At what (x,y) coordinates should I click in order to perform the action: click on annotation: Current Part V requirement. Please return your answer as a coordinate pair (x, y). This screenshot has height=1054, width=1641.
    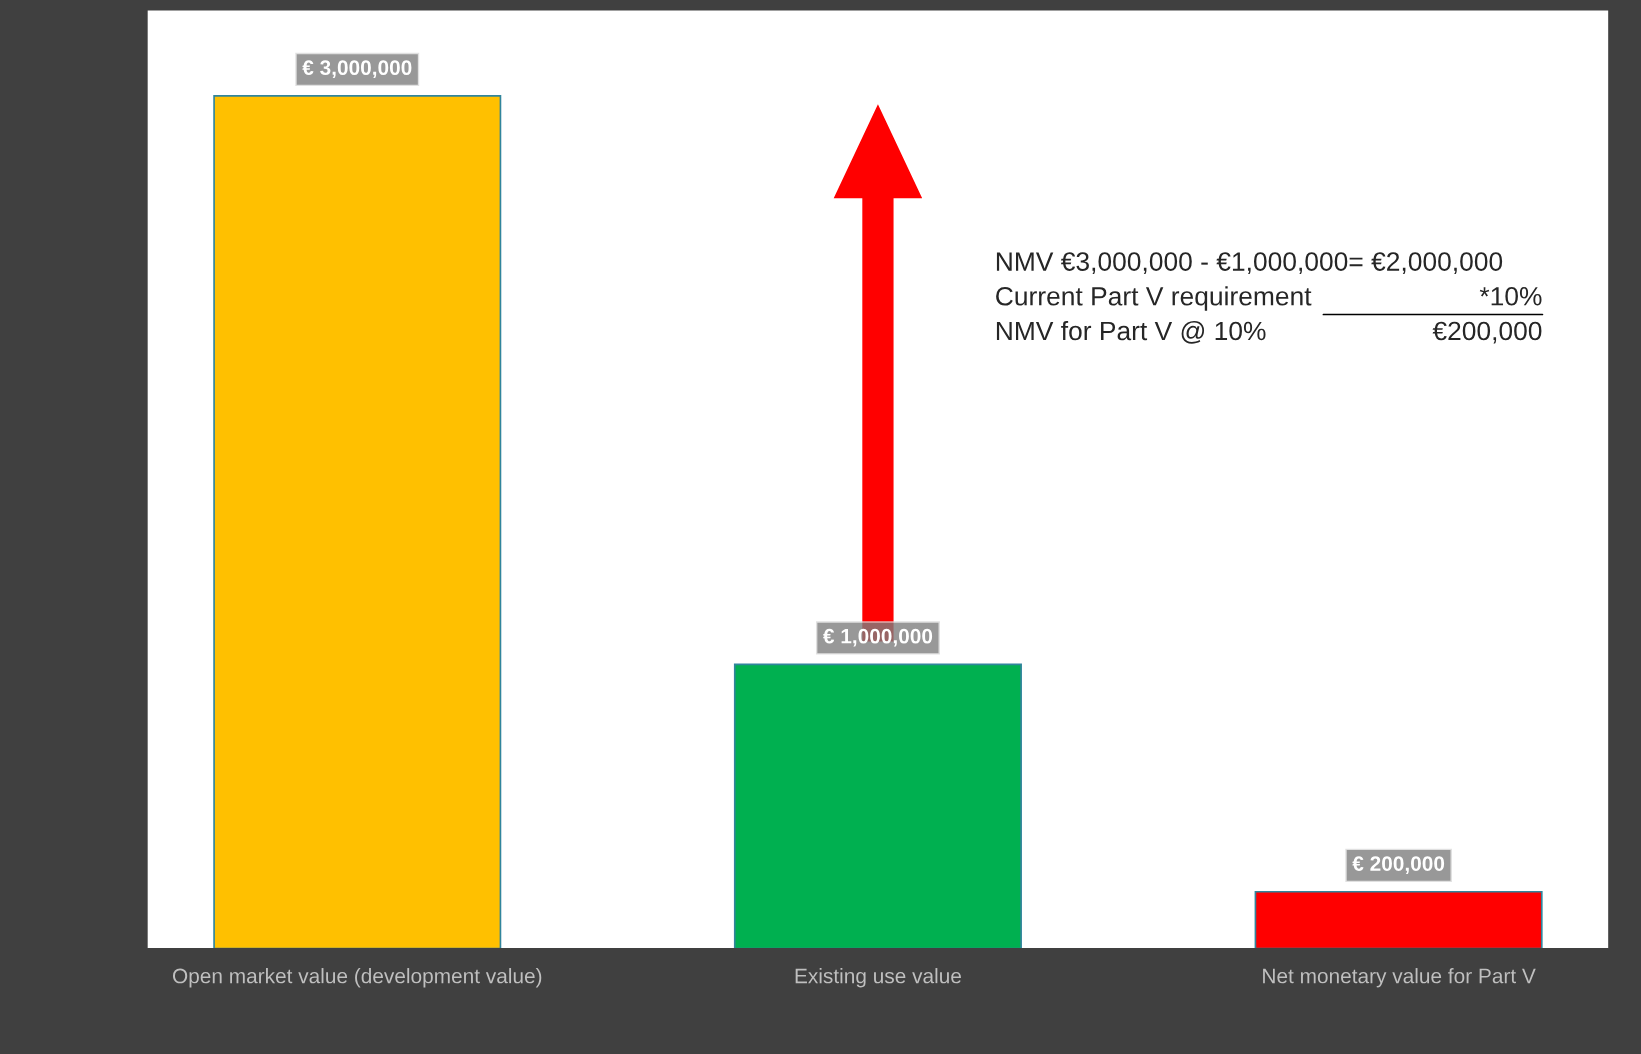
    Looking at the image, I should click on (1154, 298).